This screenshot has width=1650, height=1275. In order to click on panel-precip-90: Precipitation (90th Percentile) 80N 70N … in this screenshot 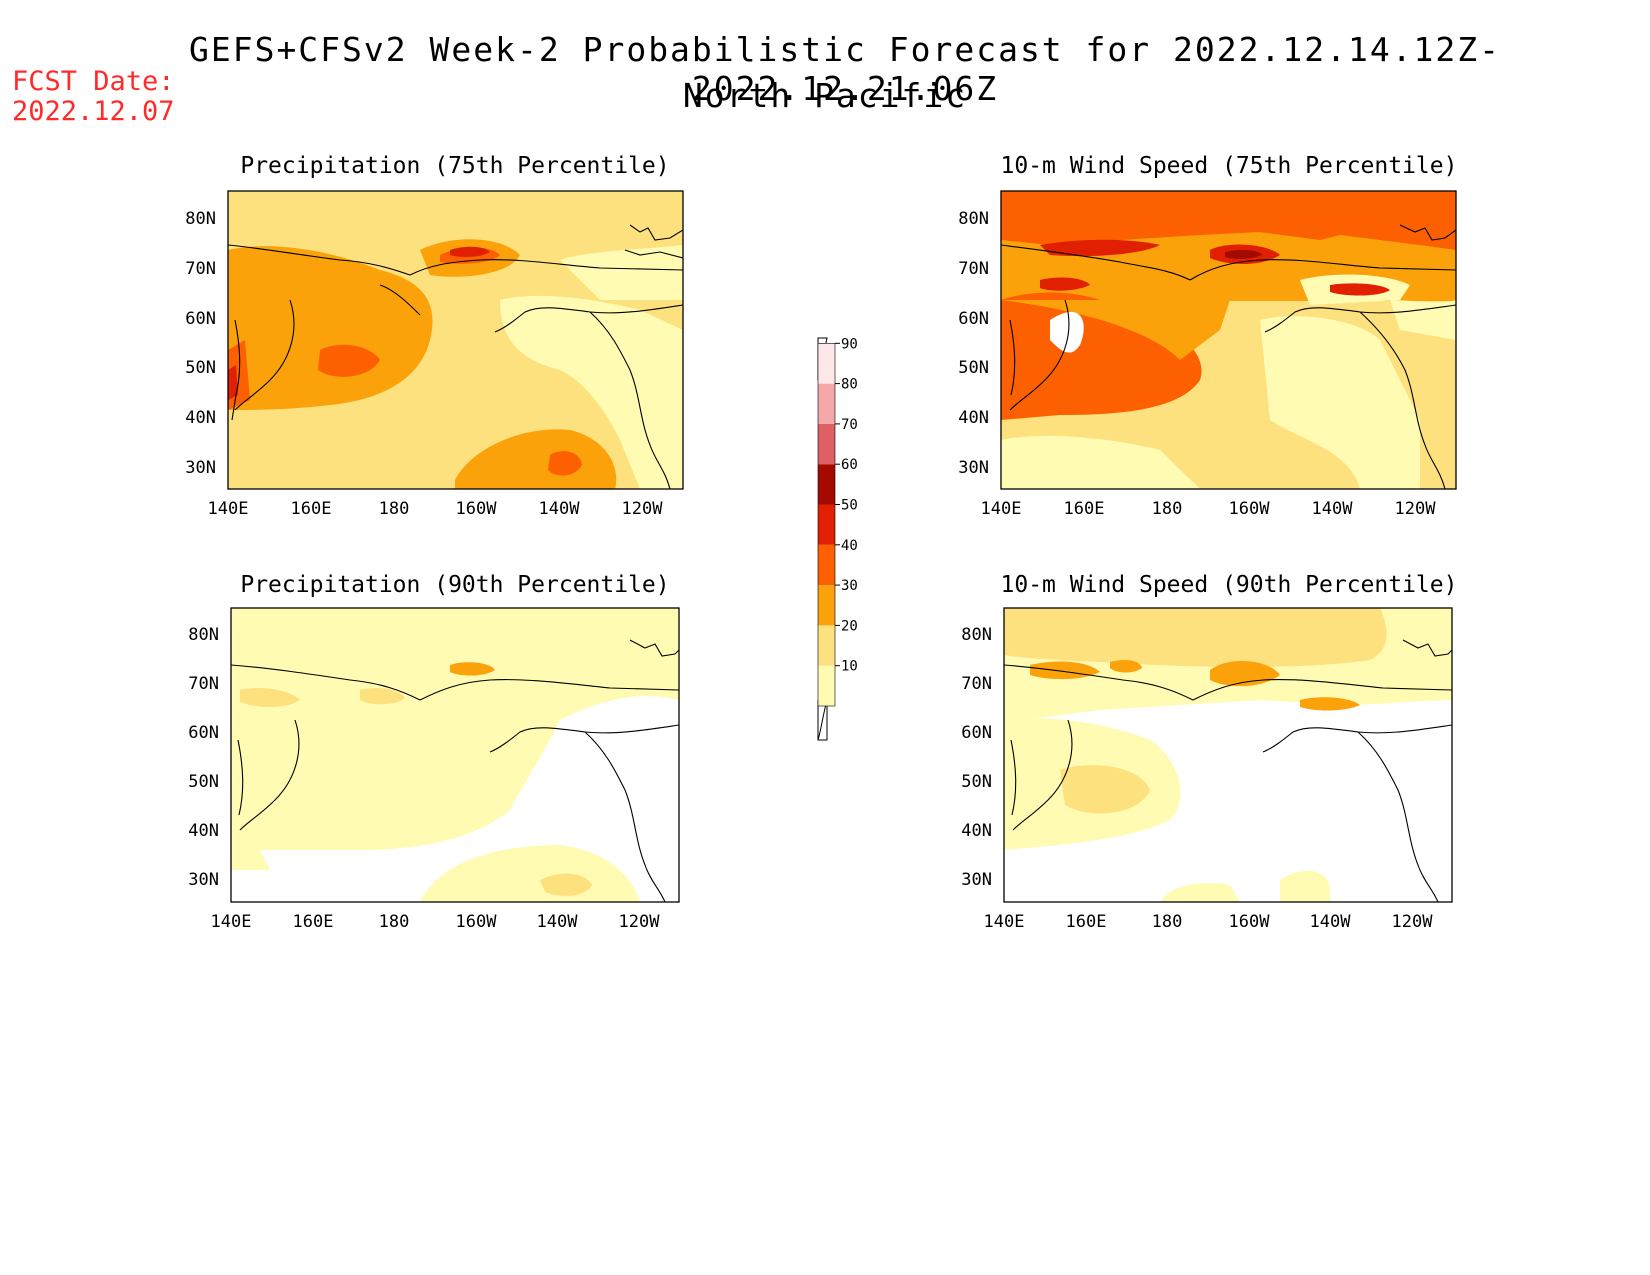, I will do `click(434, 752)`.